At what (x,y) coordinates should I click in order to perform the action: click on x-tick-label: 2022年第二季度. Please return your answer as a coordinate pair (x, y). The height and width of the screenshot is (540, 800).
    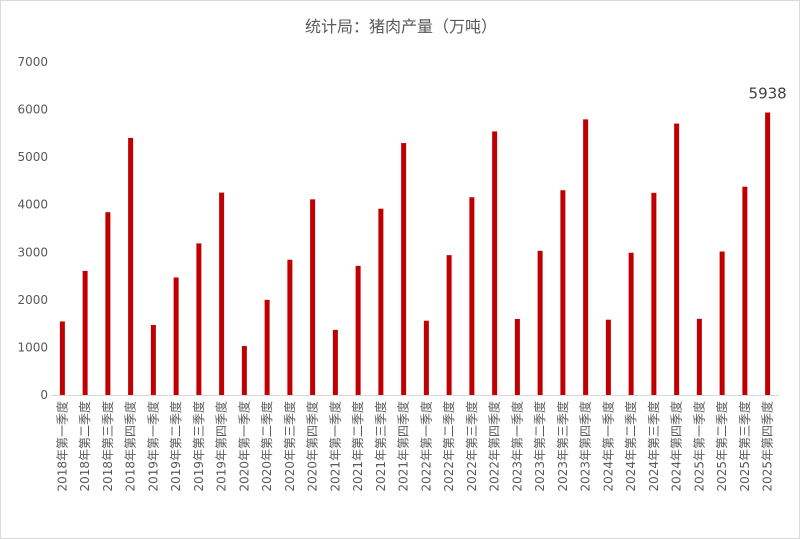
    Looking at the image, I should click on (448, 446).